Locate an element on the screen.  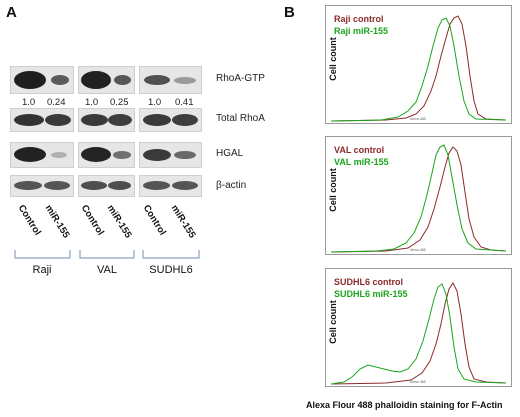
histogram-val-plot is located at coordinates (418, 198).